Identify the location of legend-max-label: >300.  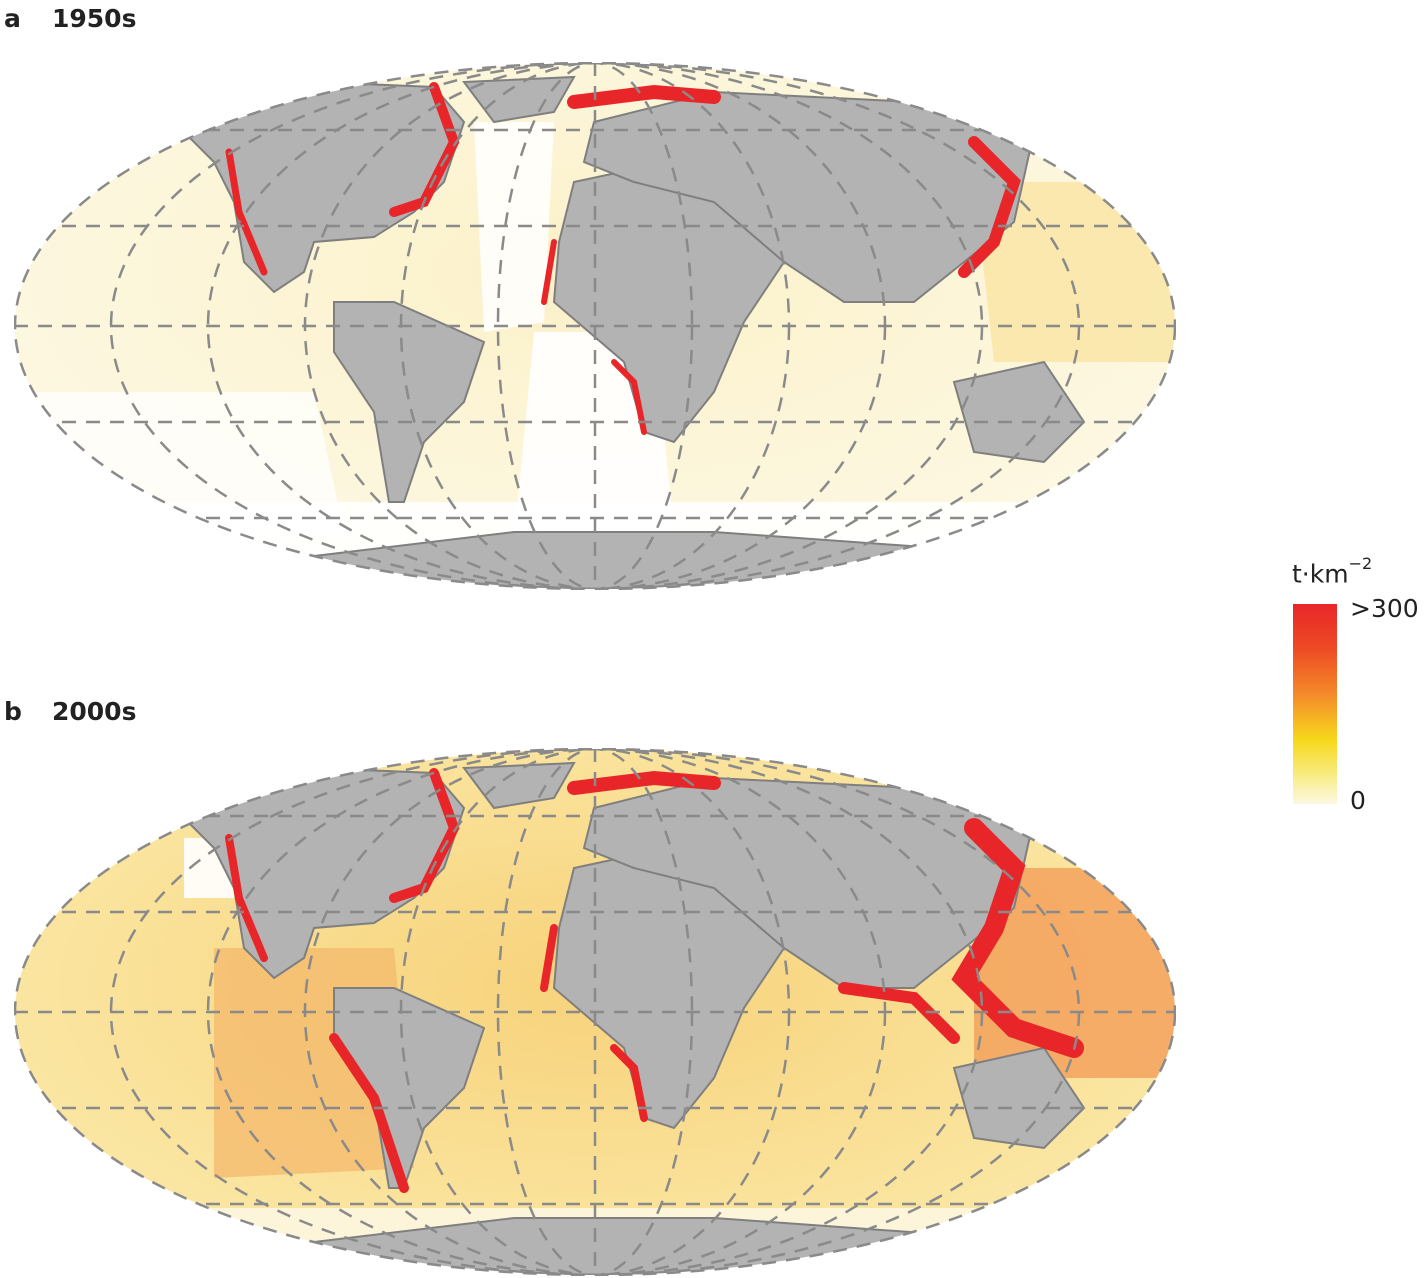
(1384, 608).